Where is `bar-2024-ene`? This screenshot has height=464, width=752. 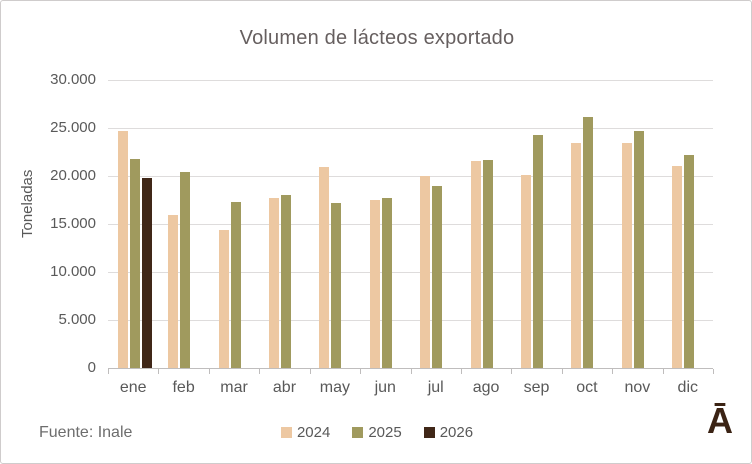 bar-2024-ene is located at coordinates (122, 249).